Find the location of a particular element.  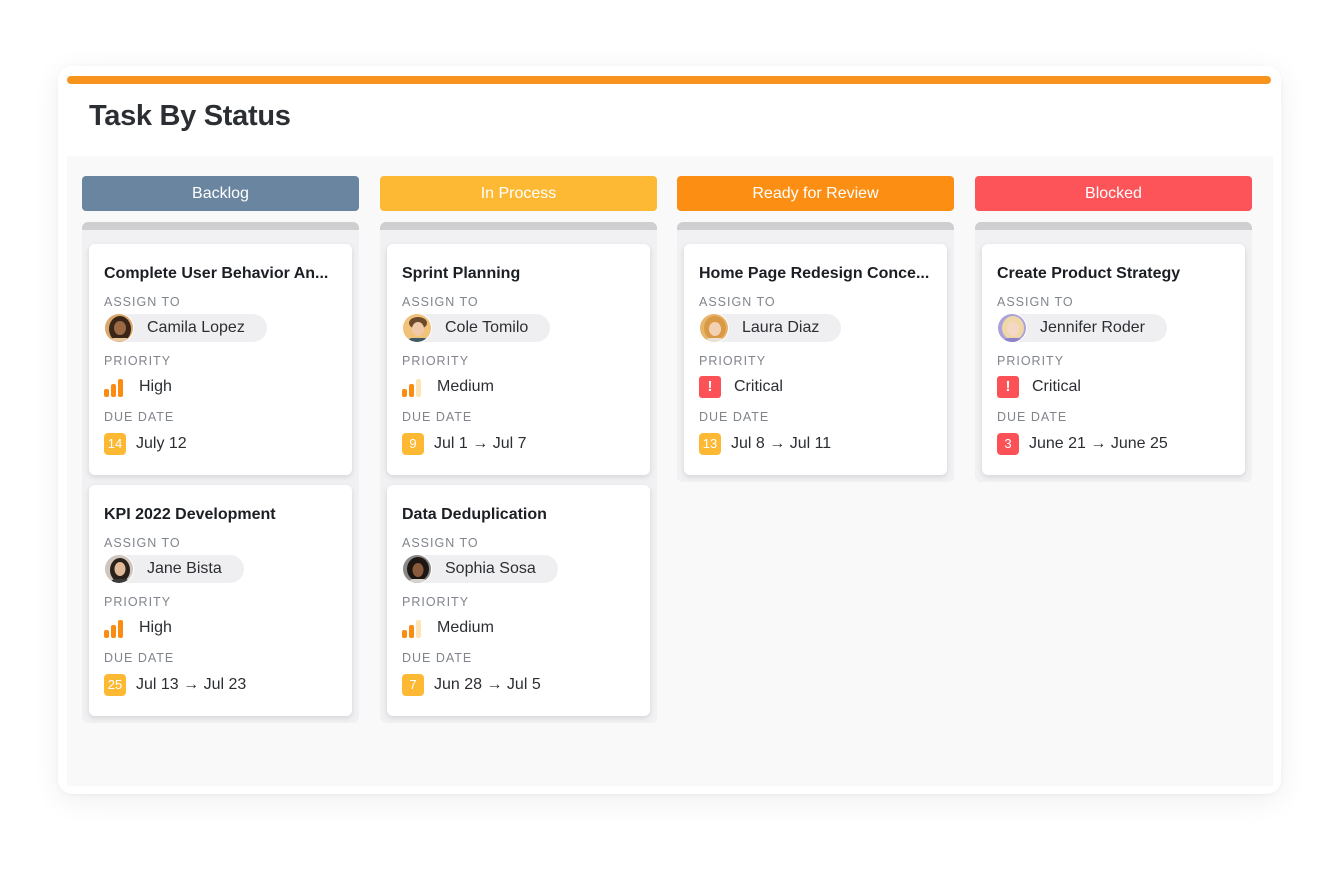

task-title: Data Deduplication is located at coordinates (474, 514).